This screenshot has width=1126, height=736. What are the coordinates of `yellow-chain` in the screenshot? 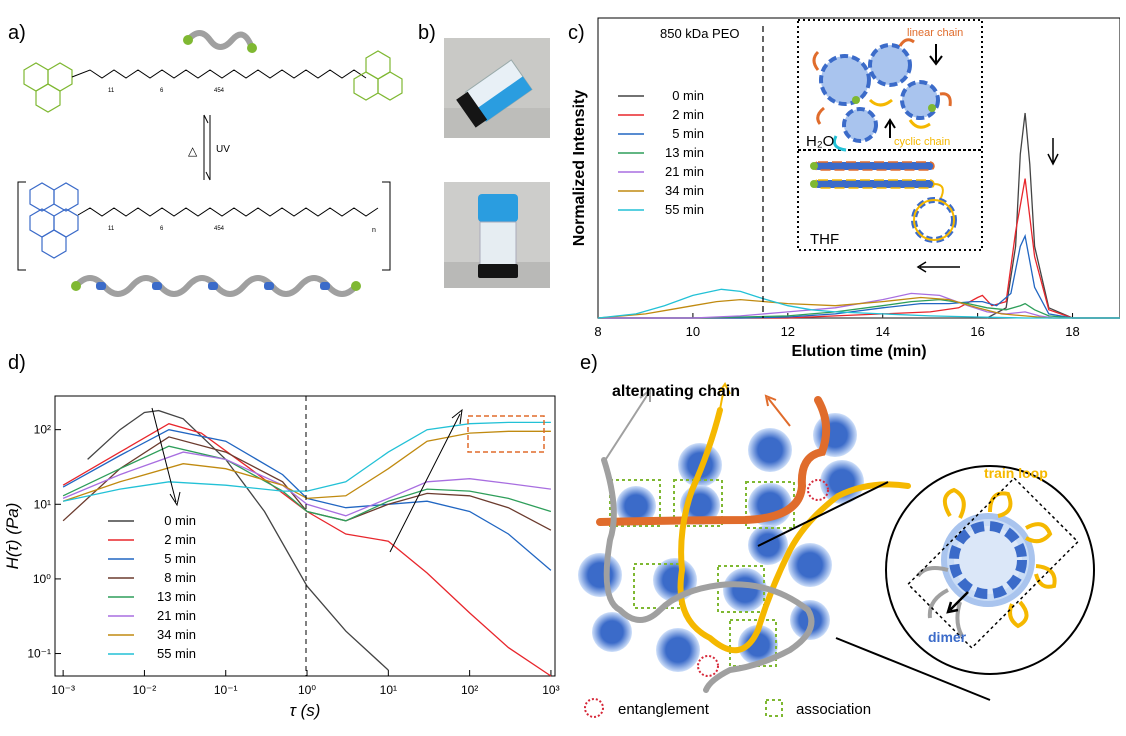 It's located at (794, 530).